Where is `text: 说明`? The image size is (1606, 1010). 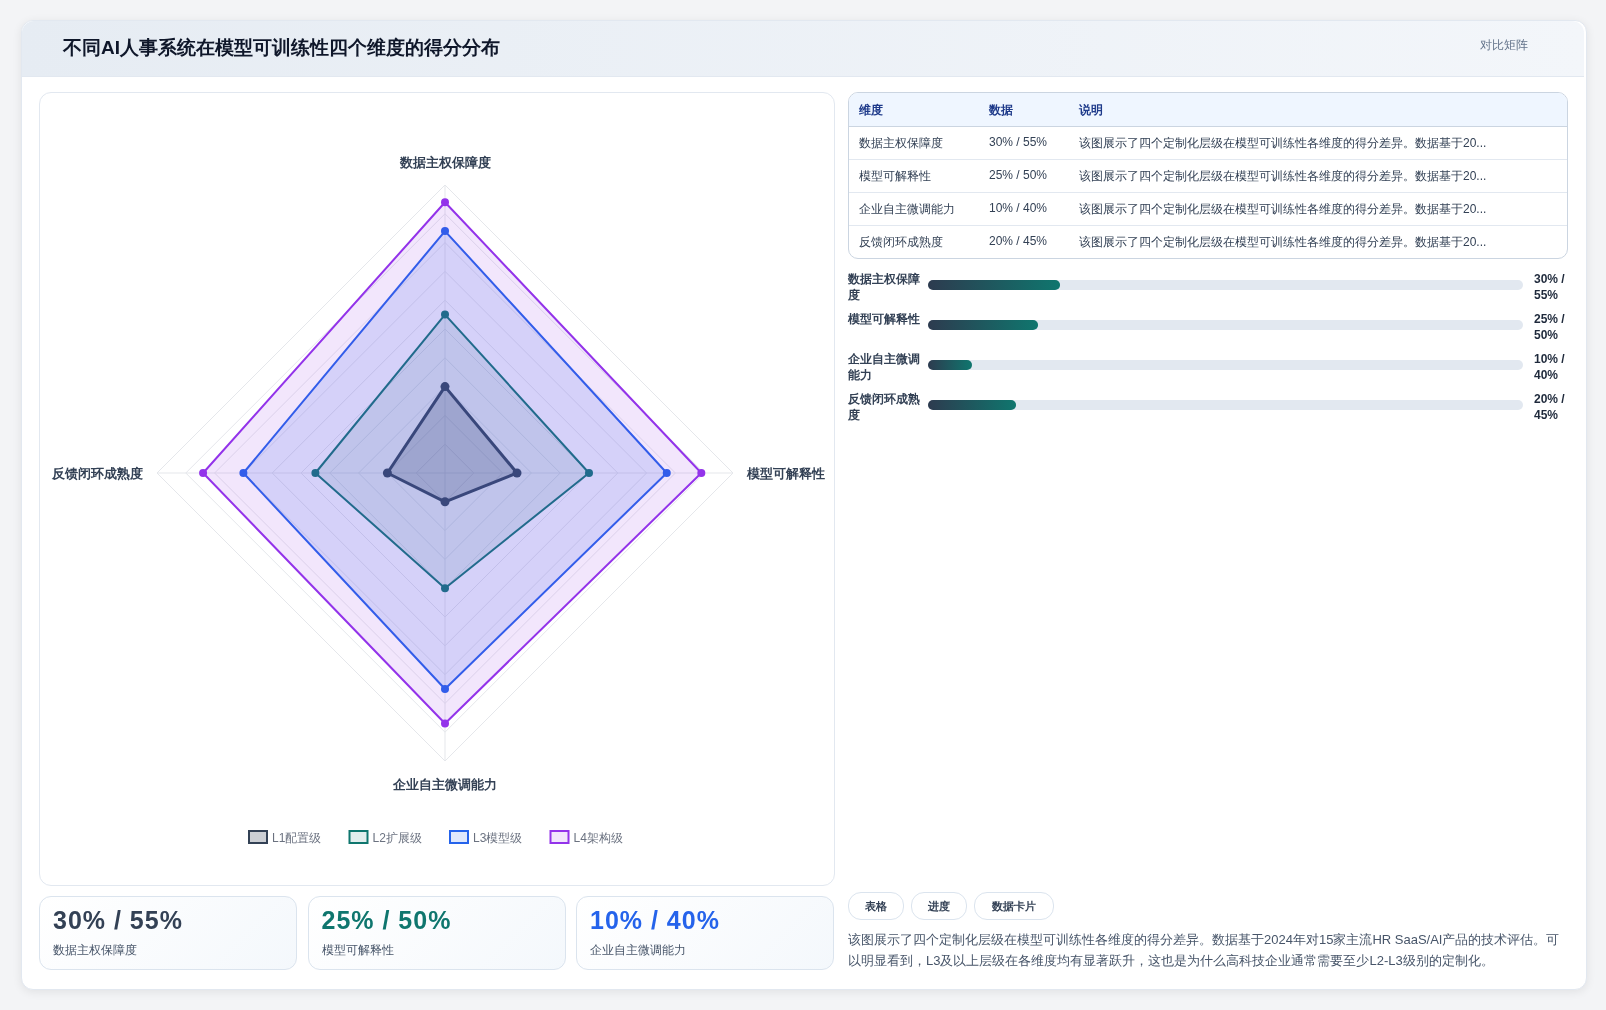
text: 说明 is located at coordinates (1091, 110).